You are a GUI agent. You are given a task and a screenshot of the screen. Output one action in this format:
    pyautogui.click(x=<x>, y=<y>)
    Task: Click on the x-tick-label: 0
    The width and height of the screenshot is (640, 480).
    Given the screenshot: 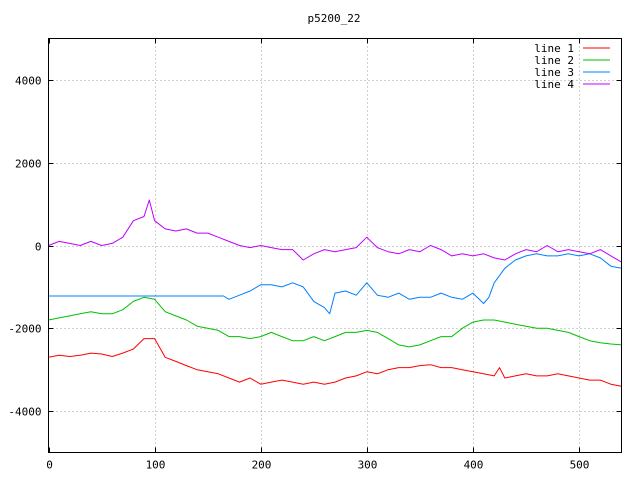 What is the action you would take?
    pyautogui.click(x=49, y=465)
    